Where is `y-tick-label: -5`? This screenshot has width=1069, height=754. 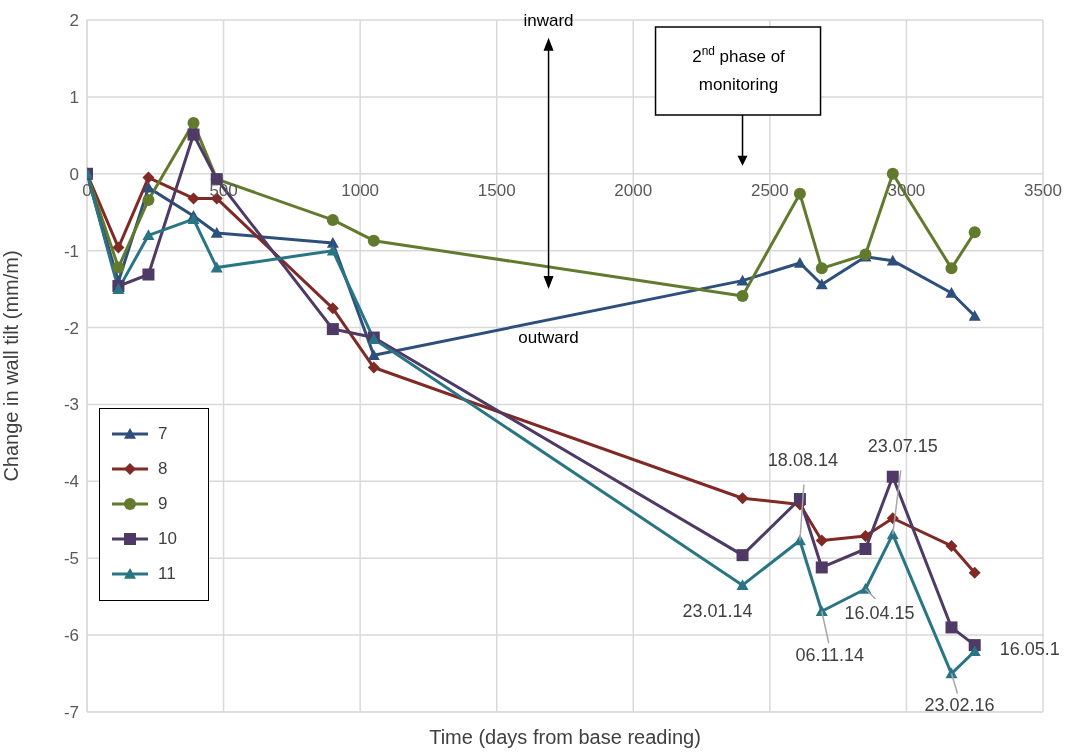 y-tick-label: -5 is located at coordinates (71, 559).